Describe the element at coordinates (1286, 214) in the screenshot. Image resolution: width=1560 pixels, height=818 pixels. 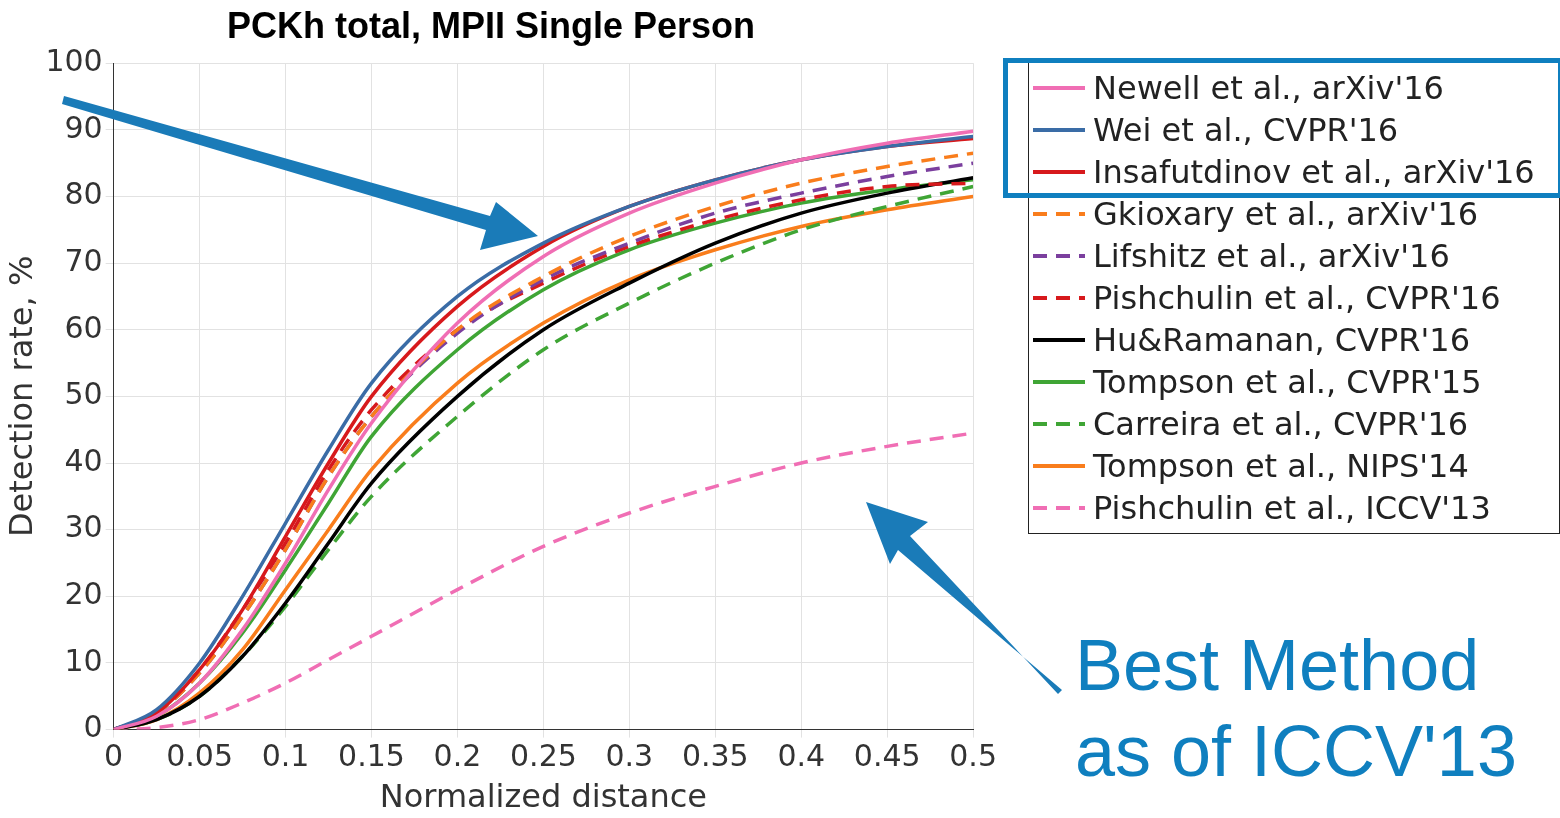
I see `legend-label: Gkioxary et al., arXiv'16` at that location.